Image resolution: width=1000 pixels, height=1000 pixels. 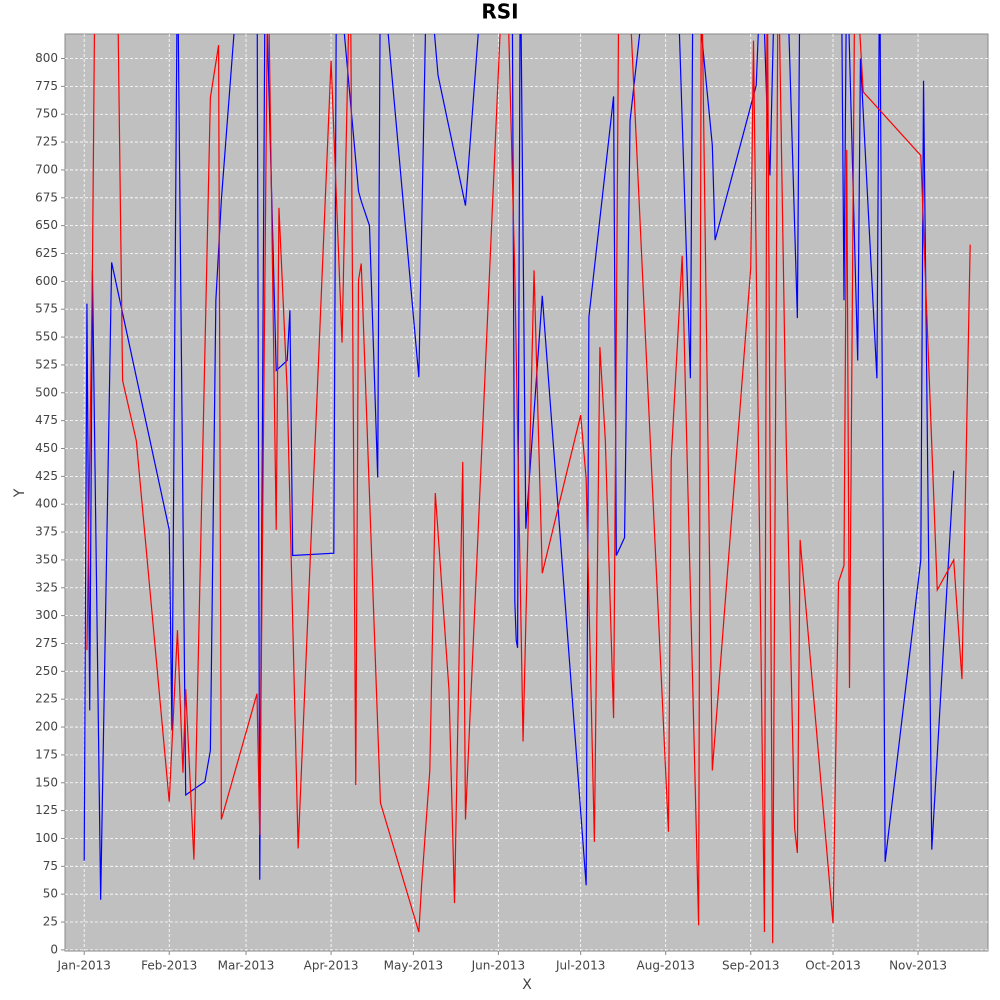 I want to click on y-tick-label: 200, so click(x=46, y=727).